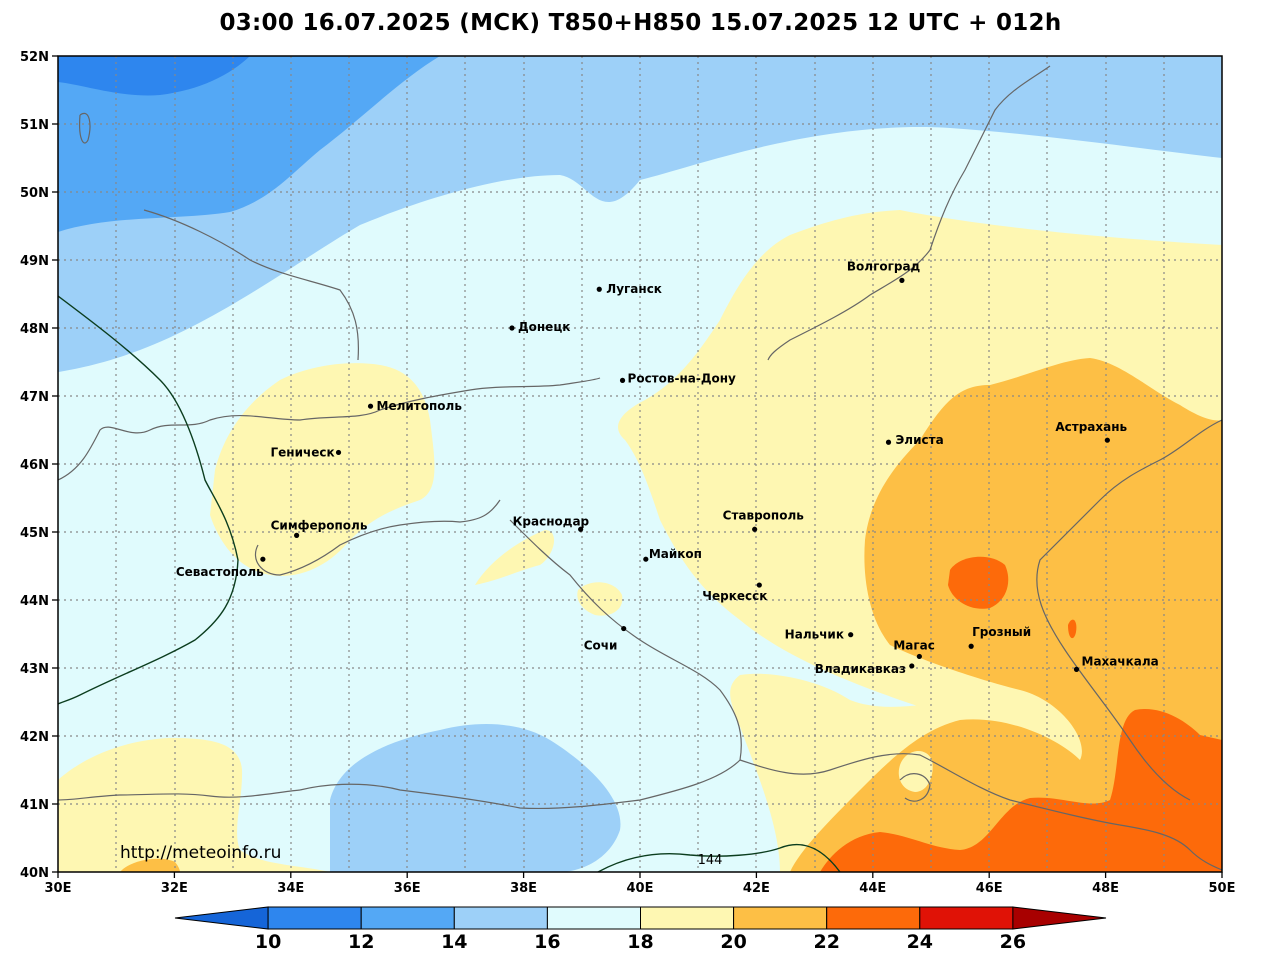  Describe the element at coordinates (420, 406) in the screenshot. I see `city-label: Мелитополь` at that location.